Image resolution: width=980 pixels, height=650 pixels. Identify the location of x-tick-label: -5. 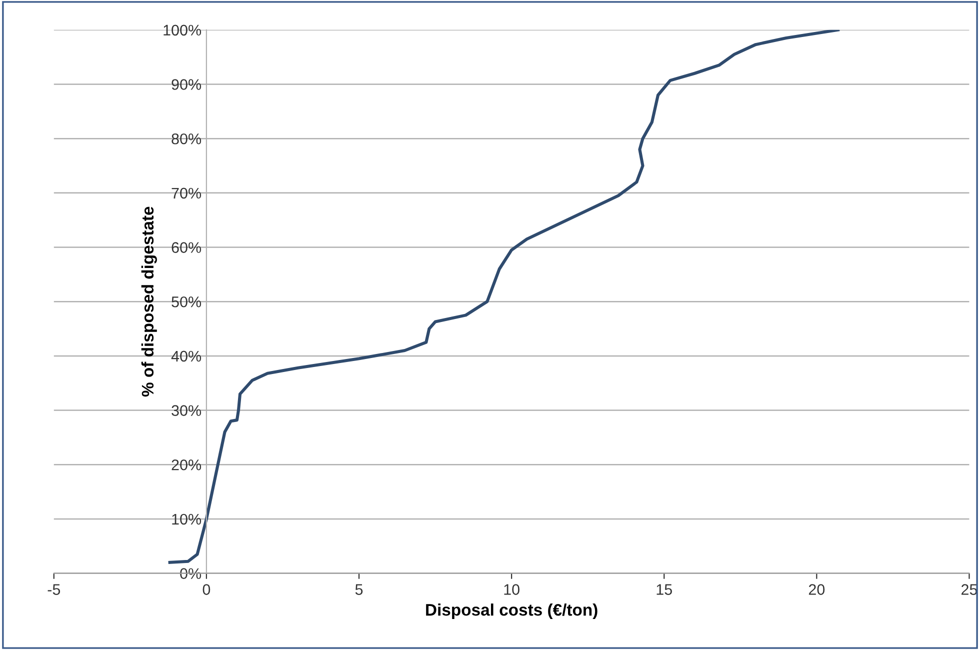
(54, 589).